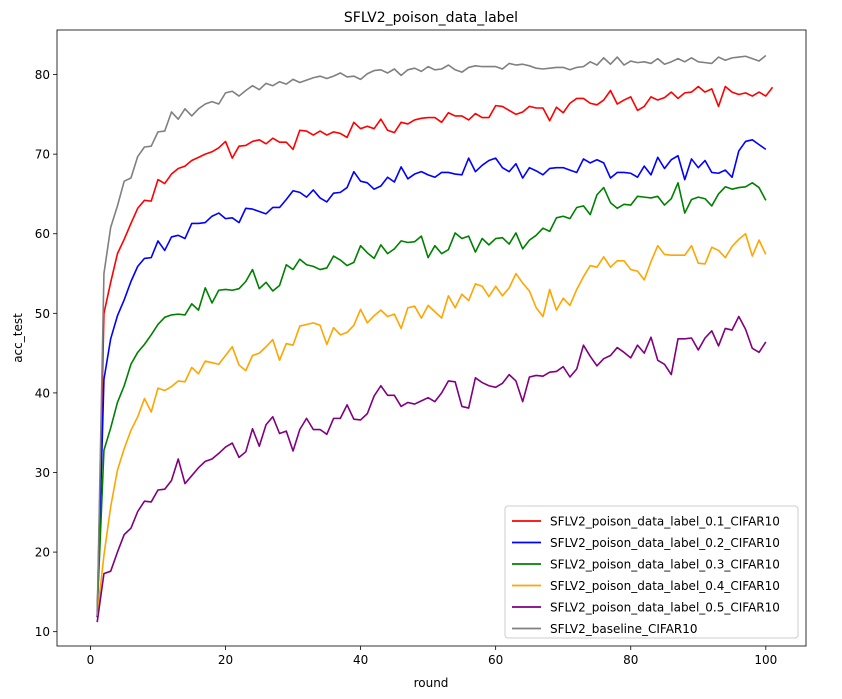  I want to click on y-tick-label: 20, so click(42, 553).